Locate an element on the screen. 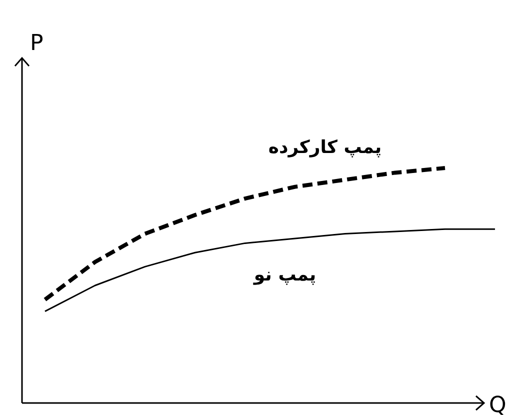  series-label: پمپ کارکرده is located at coordinates (325, 147).